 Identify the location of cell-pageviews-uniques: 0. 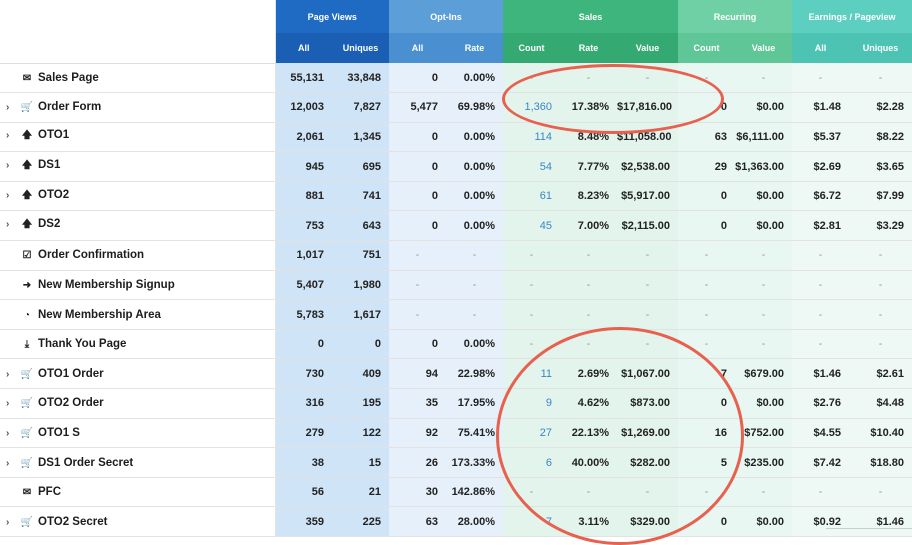
(360, 344).